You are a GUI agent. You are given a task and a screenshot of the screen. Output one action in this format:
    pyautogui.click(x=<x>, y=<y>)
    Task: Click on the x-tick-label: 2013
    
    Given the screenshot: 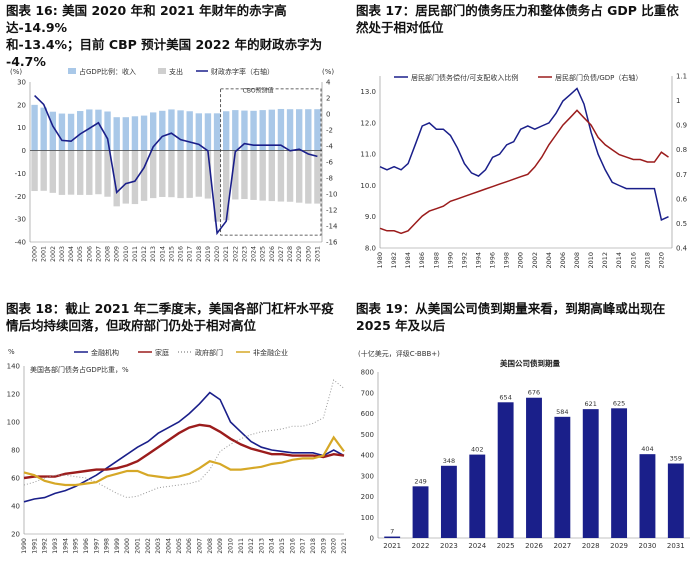 What is the action you would take?
    pyautogui.click(x=153, y=254)
    